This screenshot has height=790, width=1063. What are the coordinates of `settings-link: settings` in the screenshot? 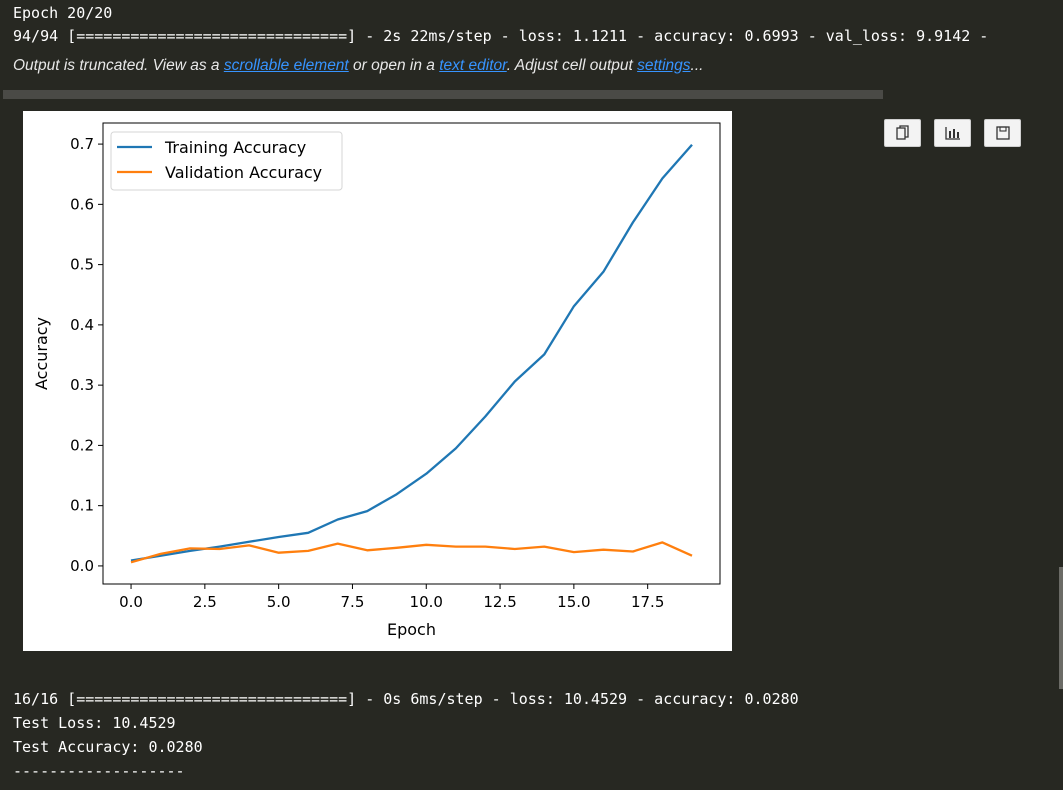 It's located at (664, 65).